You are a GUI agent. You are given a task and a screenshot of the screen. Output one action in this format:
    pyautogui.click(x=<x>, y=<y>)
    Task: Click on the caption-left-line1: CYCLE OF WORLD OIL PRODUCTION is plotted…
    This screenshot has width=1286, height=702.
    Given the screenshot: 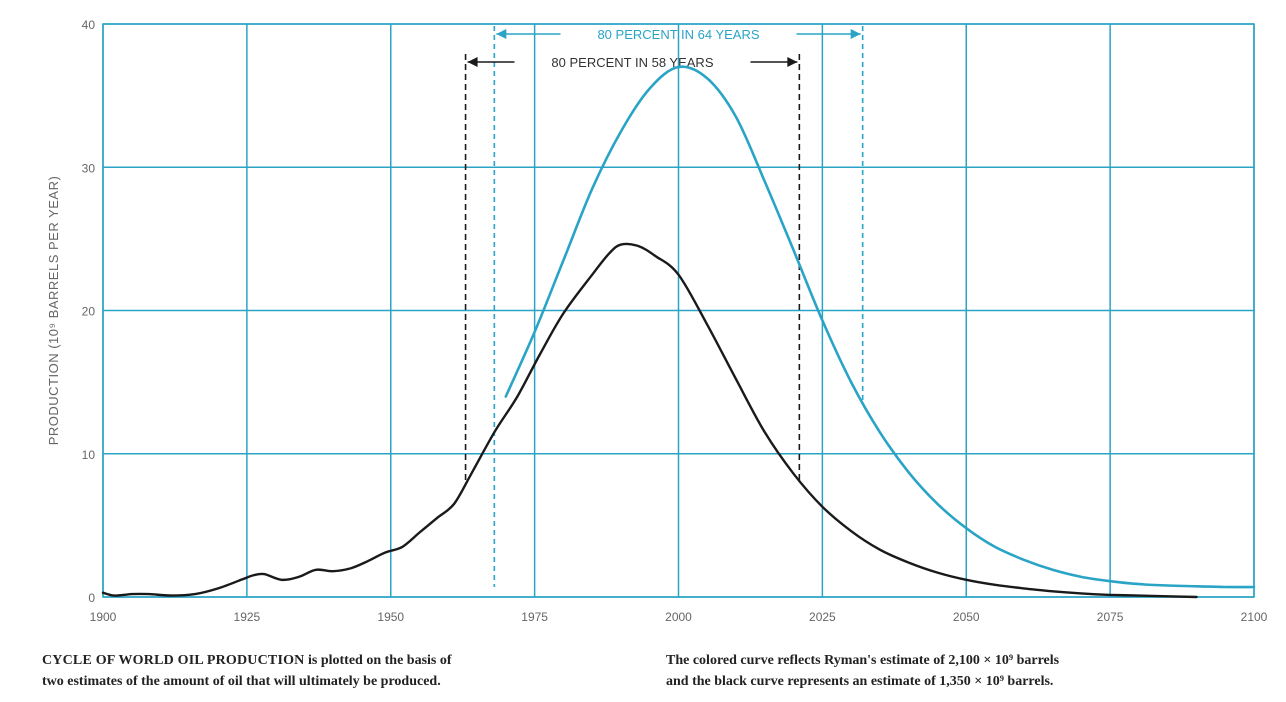 What is the action you would take?
    pyautogui.click(x=247, y=660)
    